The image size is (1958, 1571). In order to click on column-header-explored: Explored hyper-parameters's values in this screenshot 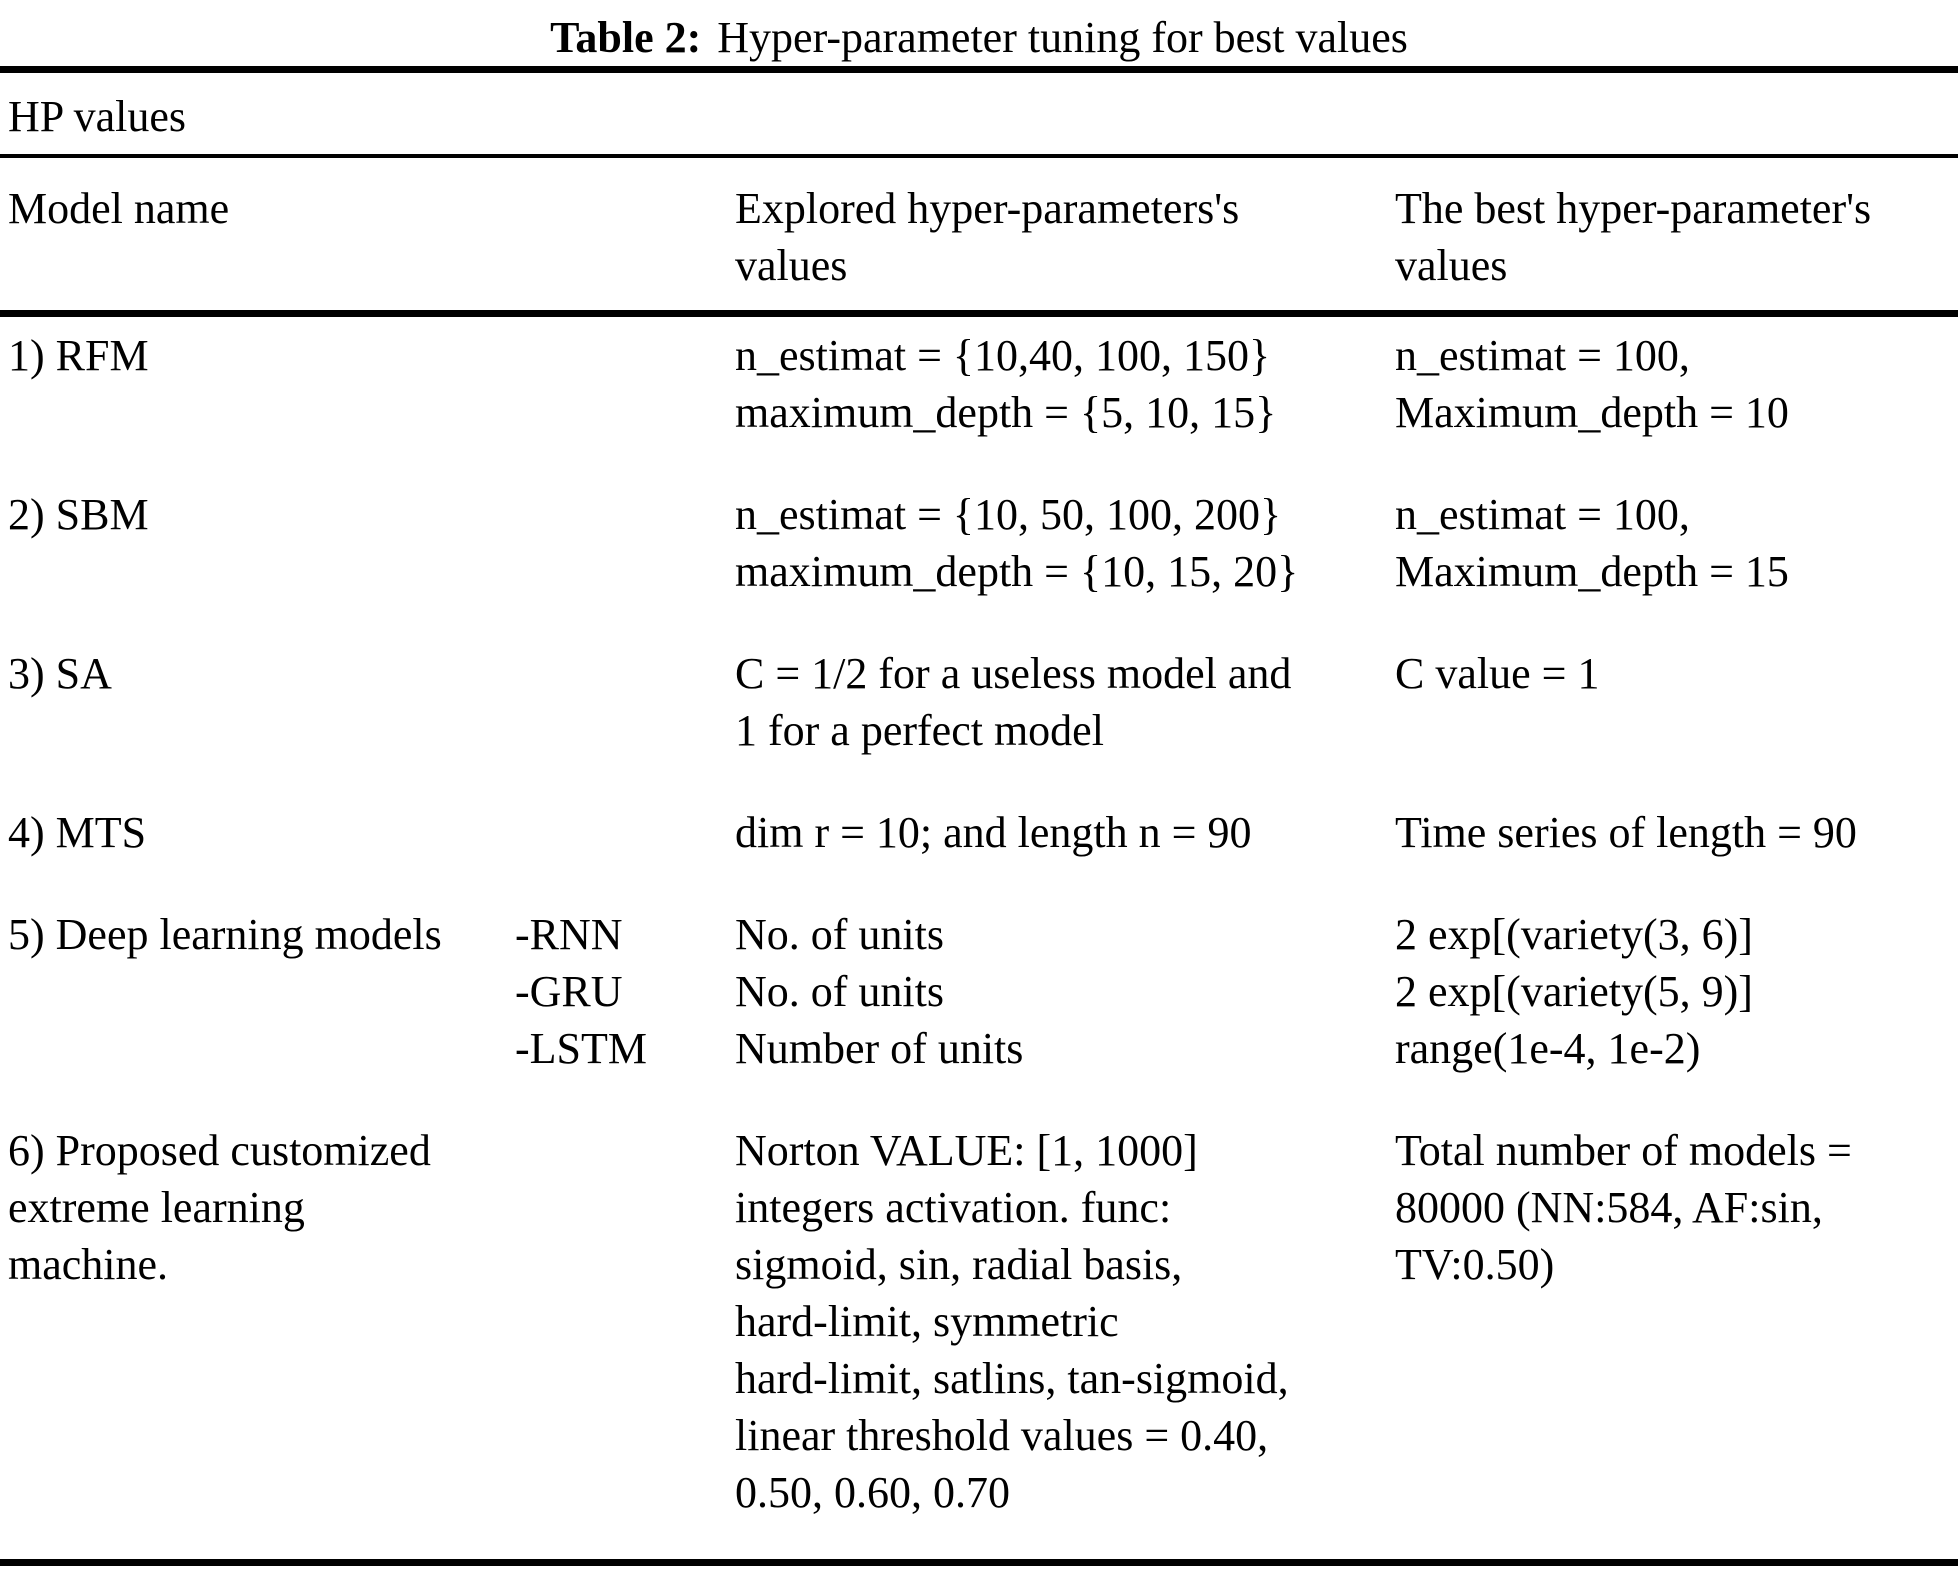, I will do `click(987, 237)`.